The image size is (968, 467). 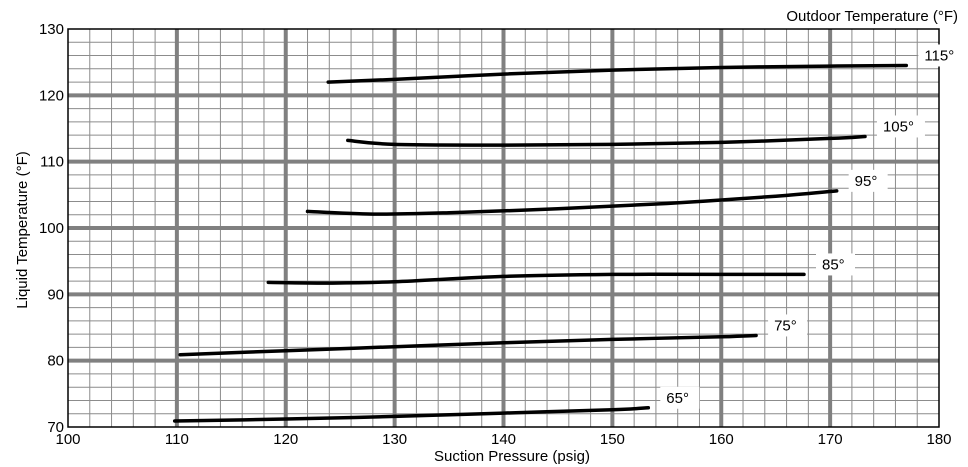 What do you see at coordinates (939, 55) in the screenshot?
I see `series-end-label: 115°` at bounding box center [939, 55].